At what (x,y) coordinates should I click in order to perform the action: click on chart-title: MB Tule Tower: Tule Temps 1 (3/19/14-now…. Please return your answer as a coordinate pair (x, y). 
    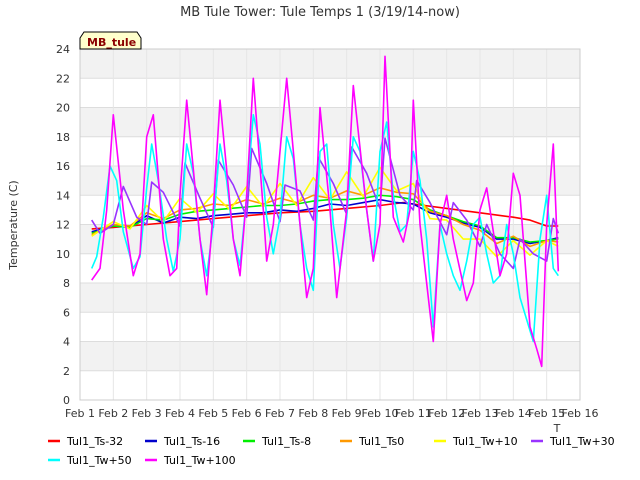
    Looking at the image, I should click on (320, 12).